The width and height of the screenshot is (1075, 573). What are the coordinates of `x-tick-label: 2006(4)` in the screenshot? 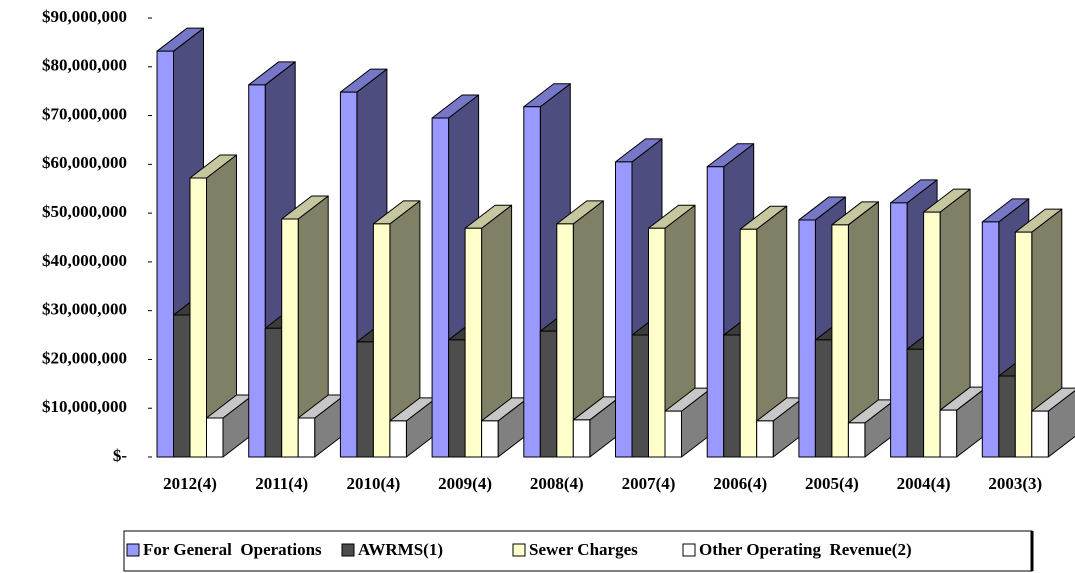 It's located at (740, 483).